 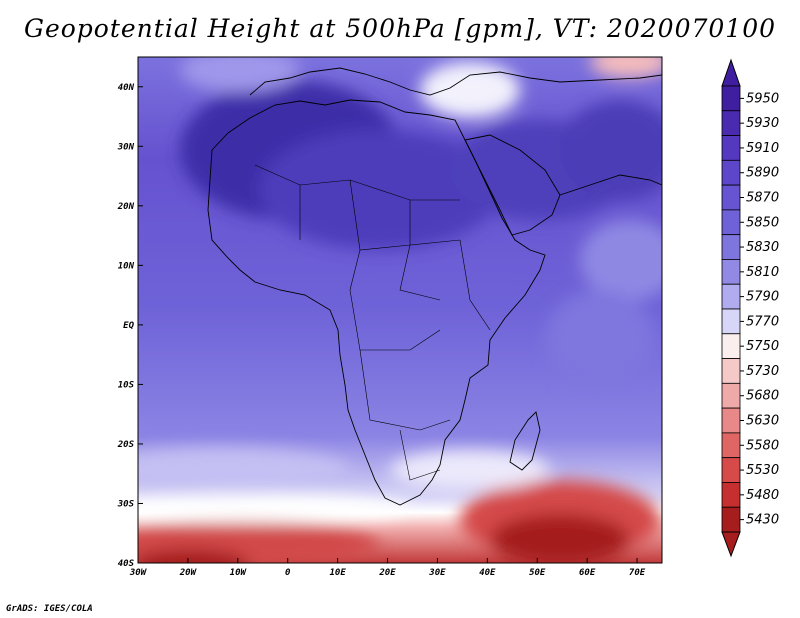 What do you see at coordinates (762, 371) in the screenshot?
I see `colorbar-label: 5730` at bounding box center [762, 371].